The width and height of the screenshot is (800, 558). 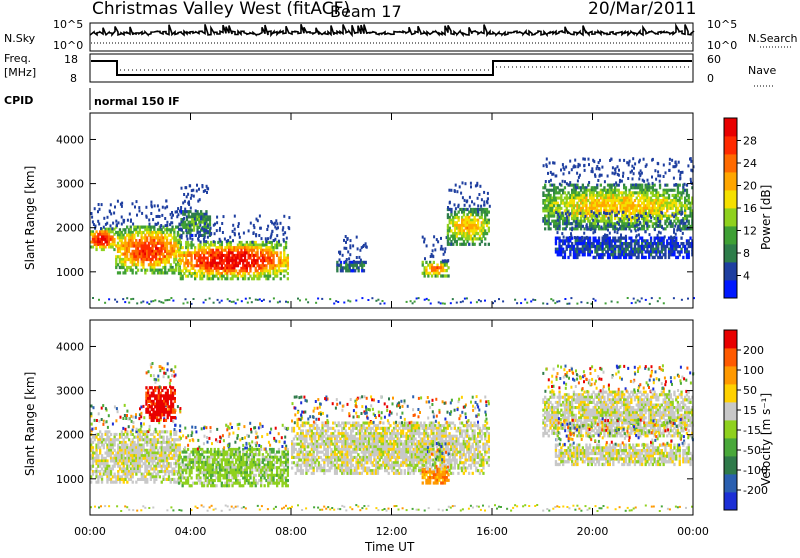 I want to click on nsky-tick-top: 10^5, so click(x=68, y=24).